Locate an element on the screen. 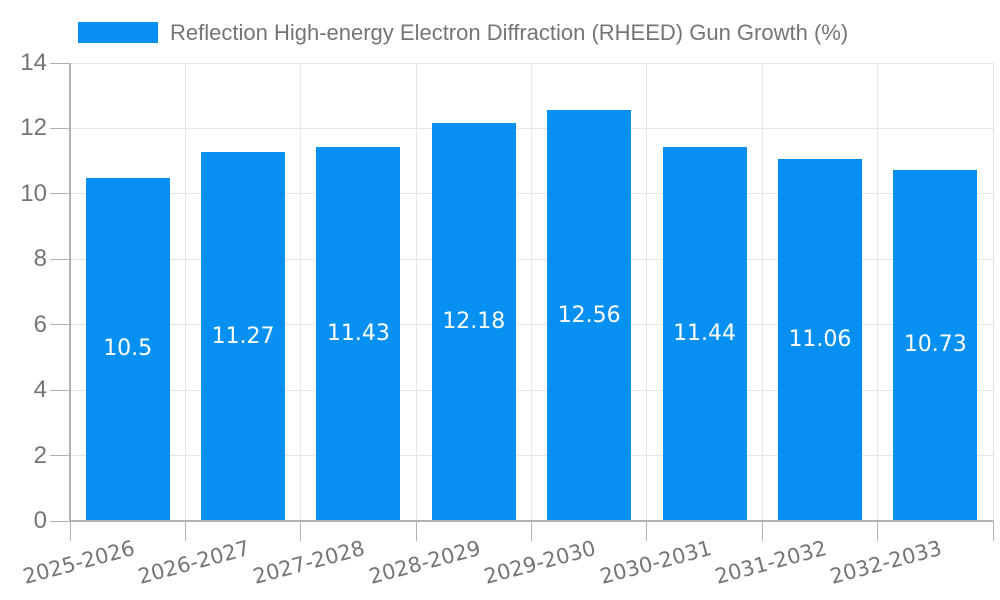 This screenshot has width=1000, height=600. y-tick-label: 14 is located at coordinates (33, 62).